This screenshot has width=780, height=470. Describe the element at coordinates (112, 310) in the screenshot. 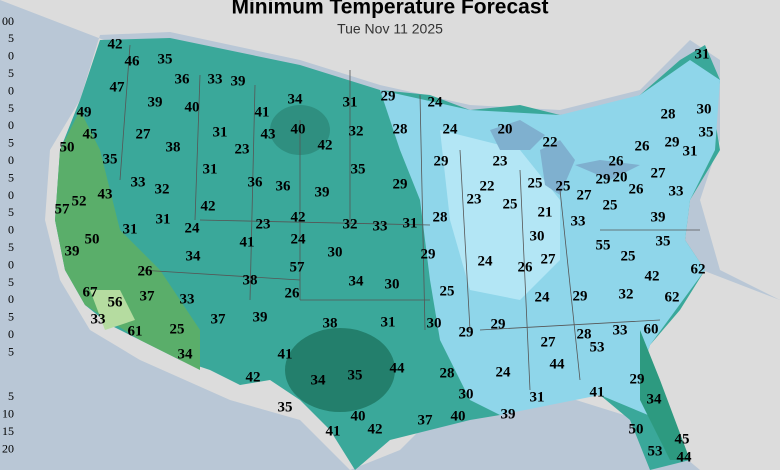

I see `warmest-region` at that location.